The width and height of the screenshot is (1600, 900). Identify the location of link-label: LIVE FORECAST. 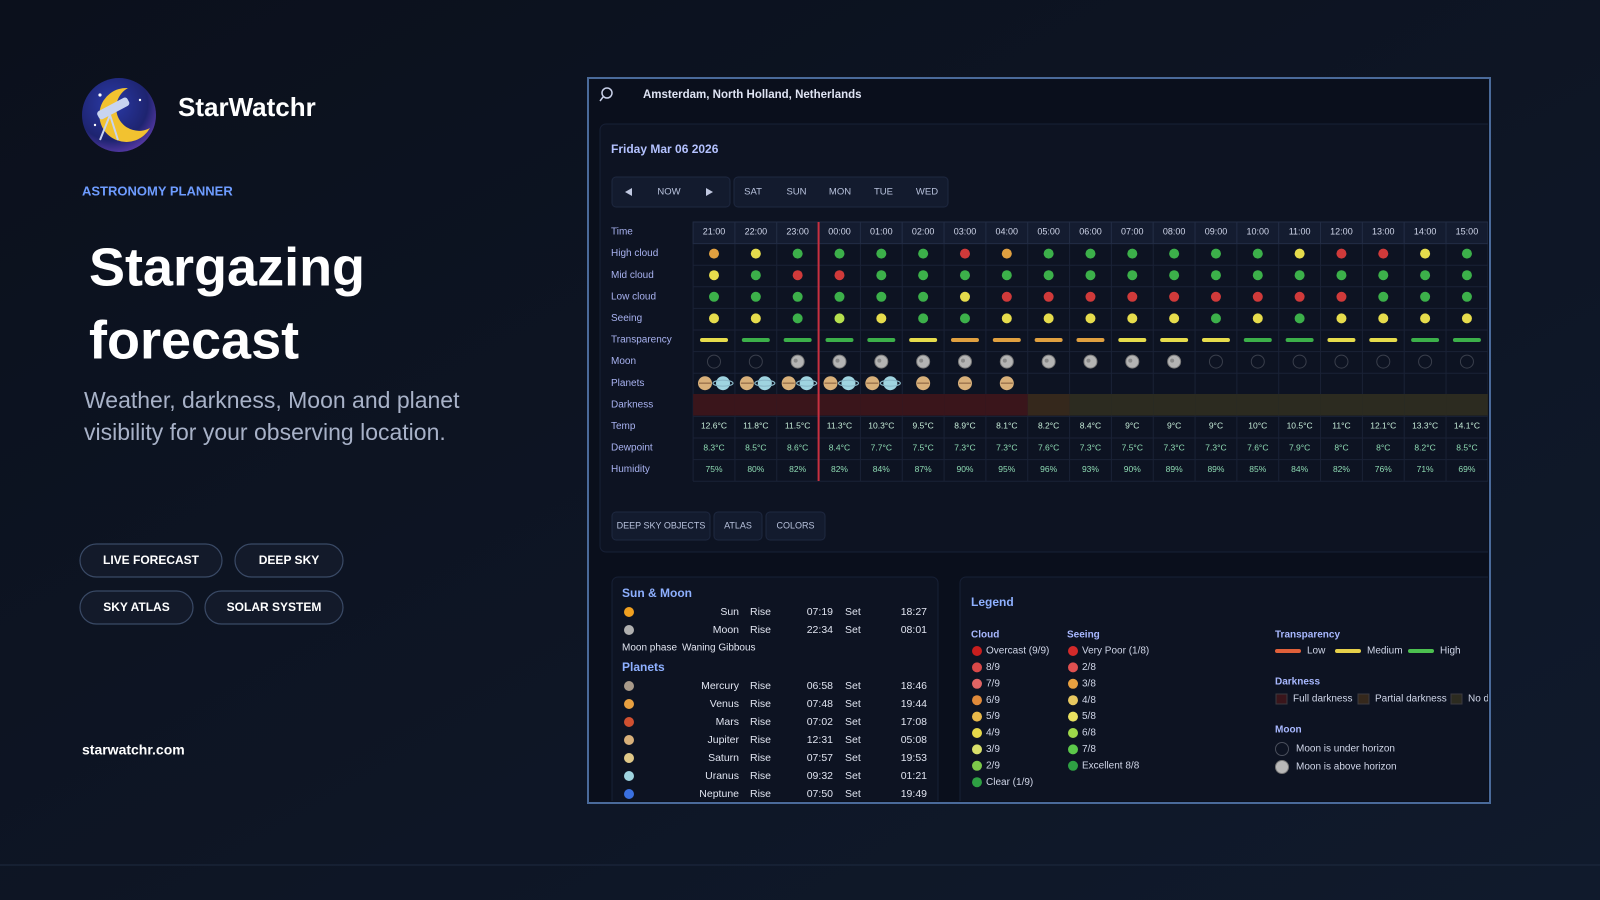
(151, 560).